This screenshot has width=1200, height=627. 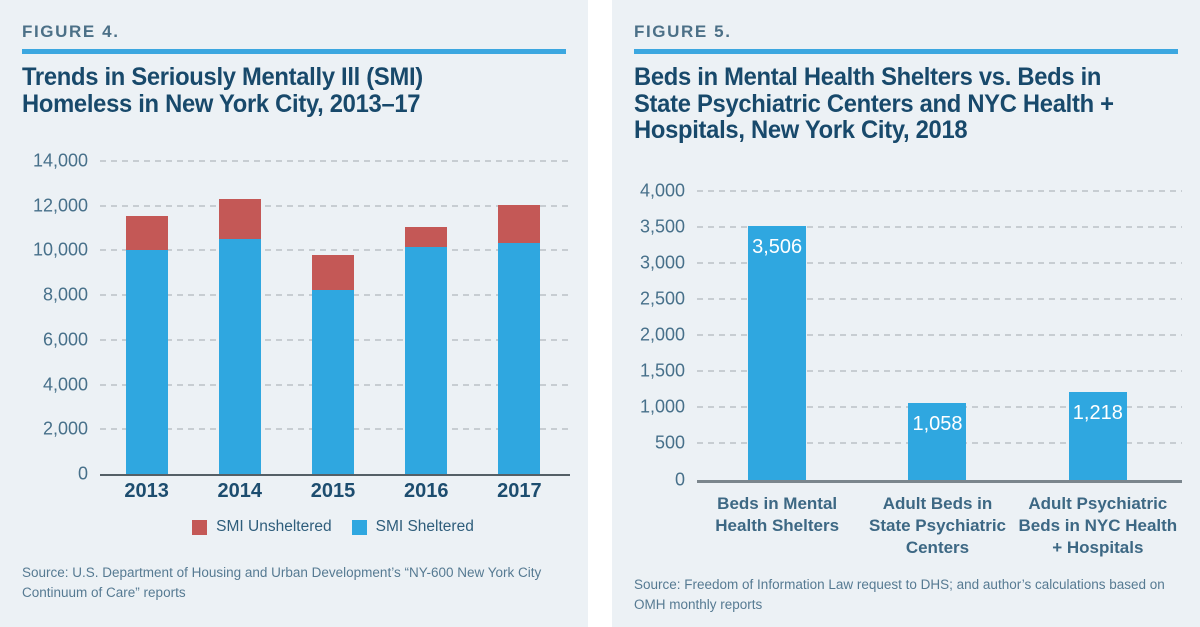 What do you see at coordinates (61, 317) in the screenshot?
I see `figure4-y-axis: 14,000 12,000 10,000 8,000 6,000 4,000 2,000 0` at bounding box center [61, 317].